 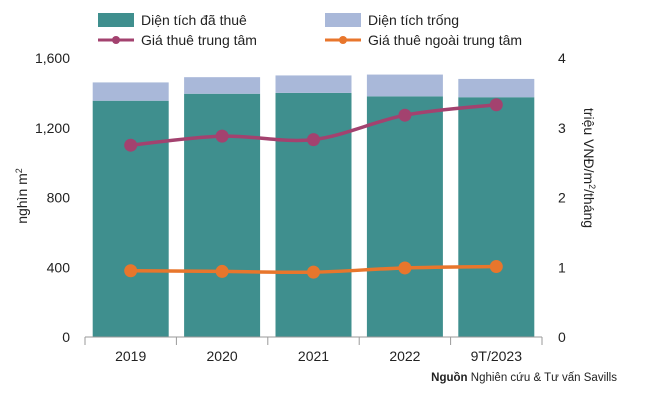 I want to click on x-tick-label: 2021, so click(x=313, y=356).